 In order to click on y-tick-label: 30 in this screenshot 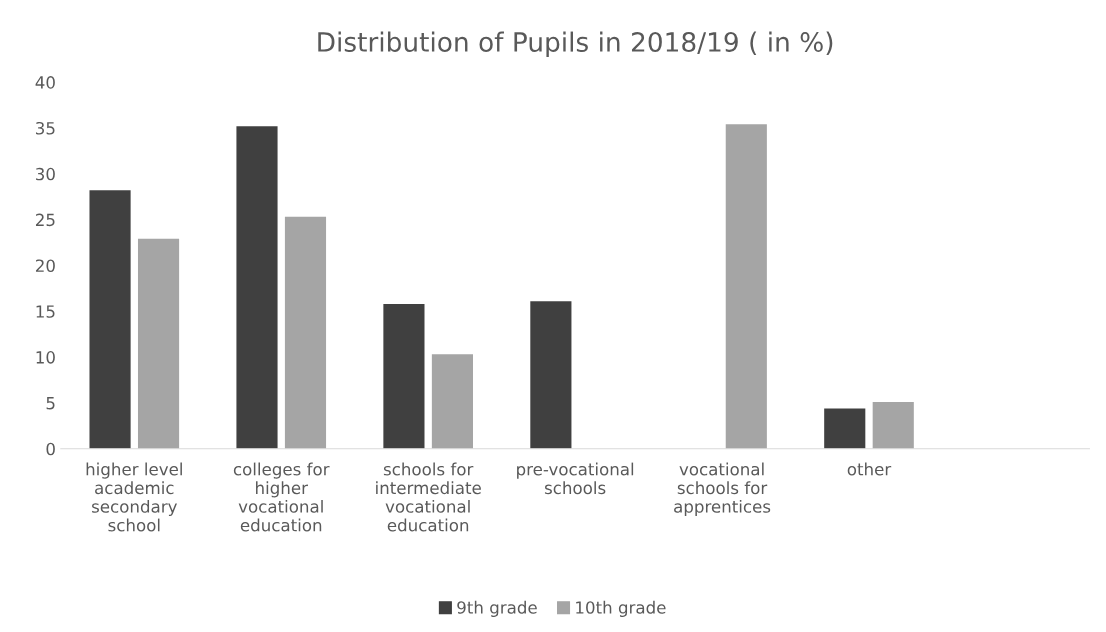, I will do `click(45, 174)`.